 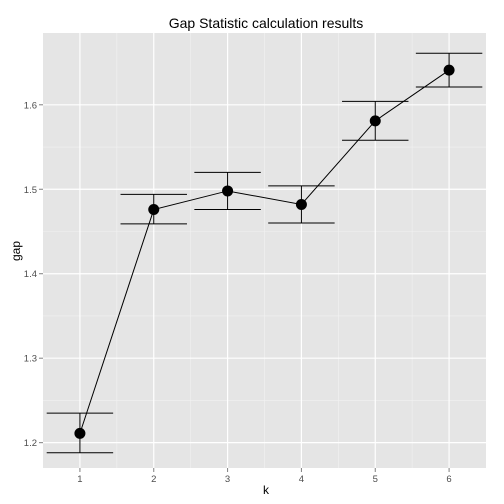 What do you see at coordinates (153, 479) in the screenshot?
I see `x-tick-label: 2` at bounding box center [153, 479].